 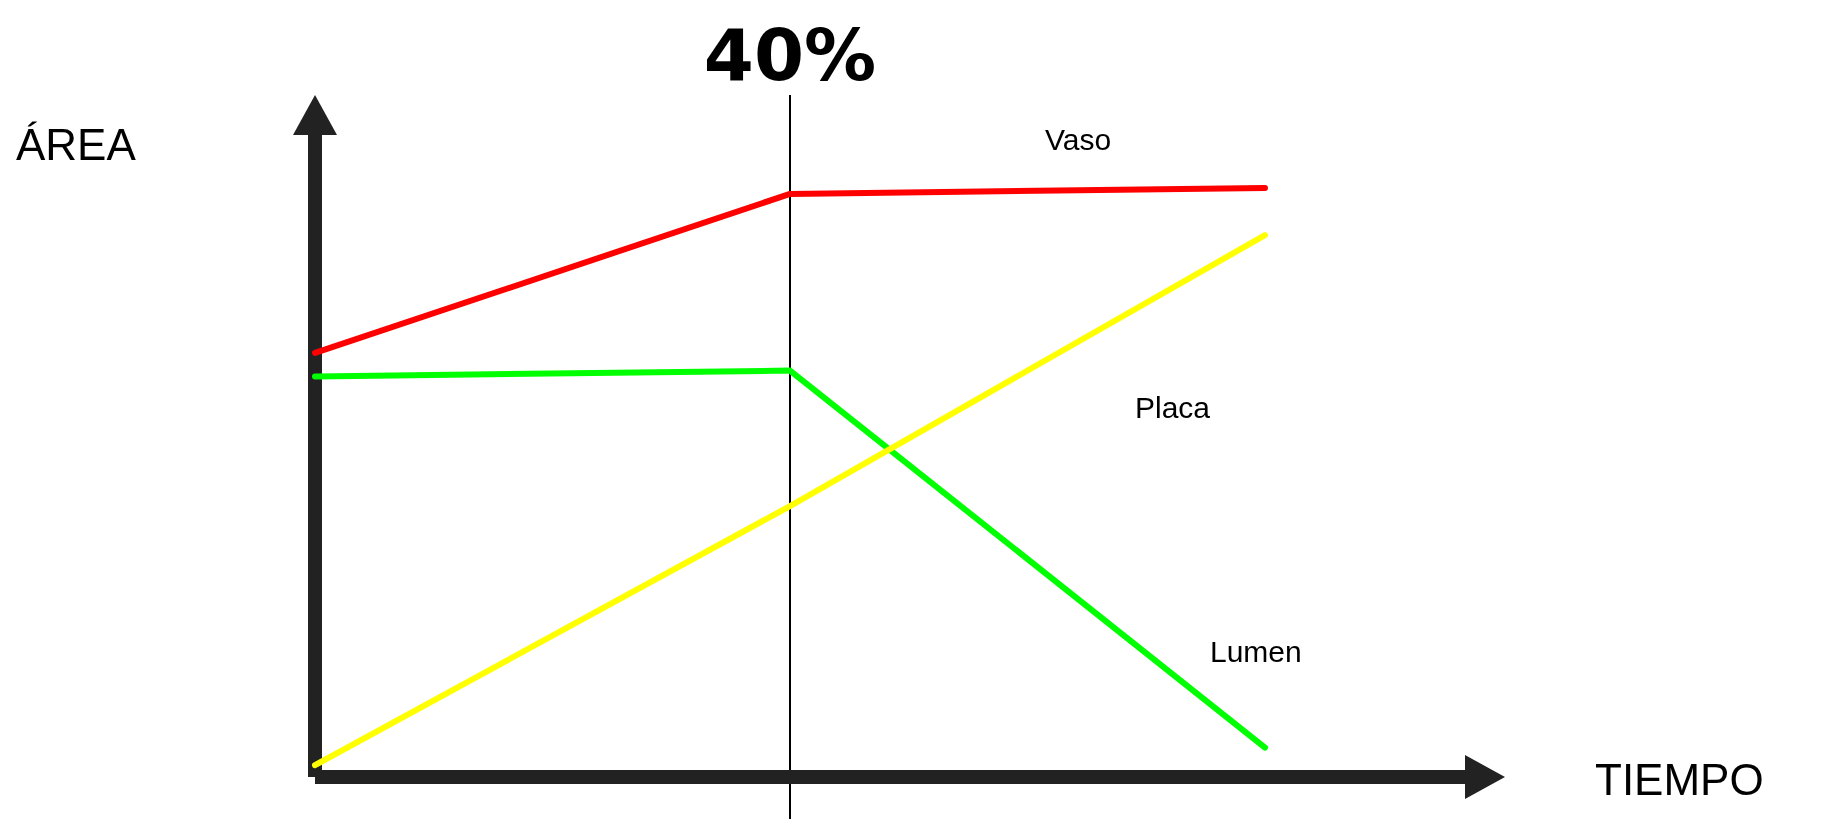 What do you see at coordinates (76, 144) in the screenshot?
I see `y-axis-title: ÁREA` at bounding box center [76, 144].